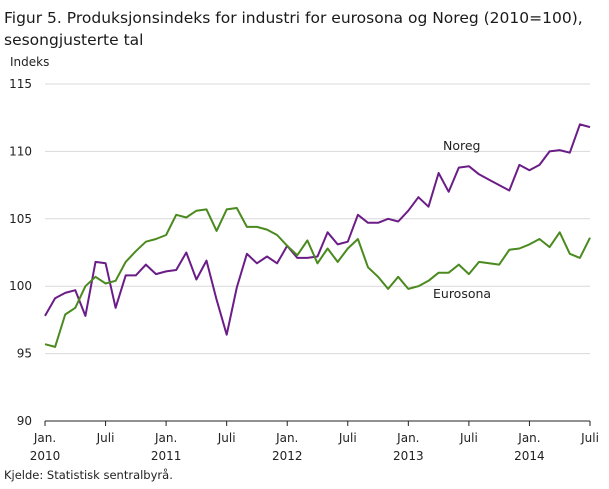 This screenshot has width=609, height=489. Describe the element at coordinates (88, 475) in the screenshot. I see `source-note: Kjelde: Statistisk sentralbyrå.` at that location.